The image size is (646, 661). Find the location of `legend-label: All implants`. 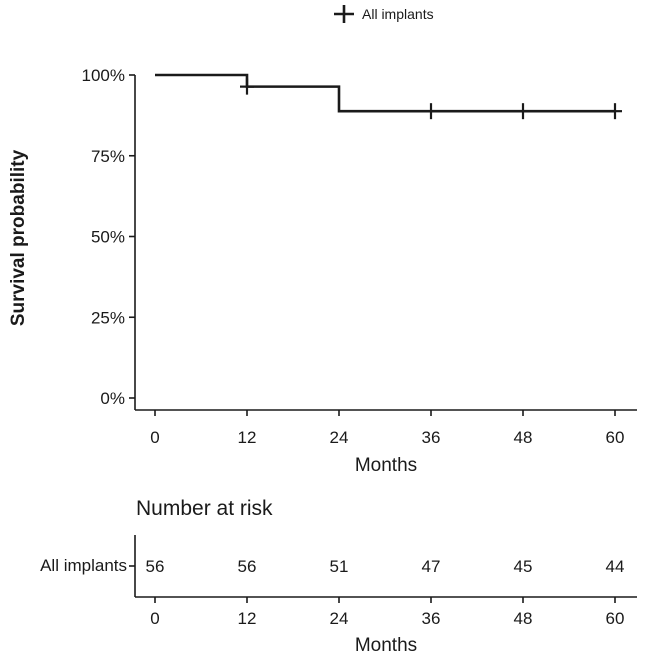

legend-label: All implants is located at coordinates (398, 14).